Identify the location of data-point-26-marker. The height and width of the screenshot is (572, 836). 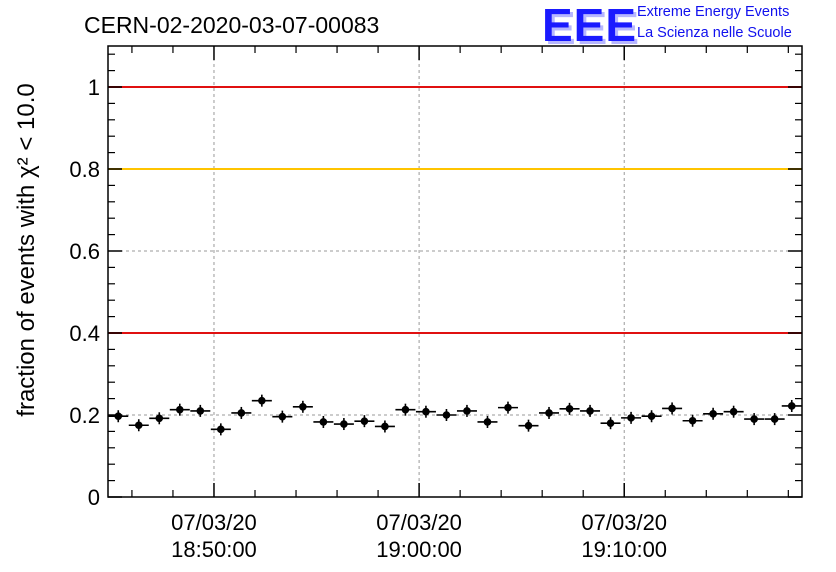
(651, 416).